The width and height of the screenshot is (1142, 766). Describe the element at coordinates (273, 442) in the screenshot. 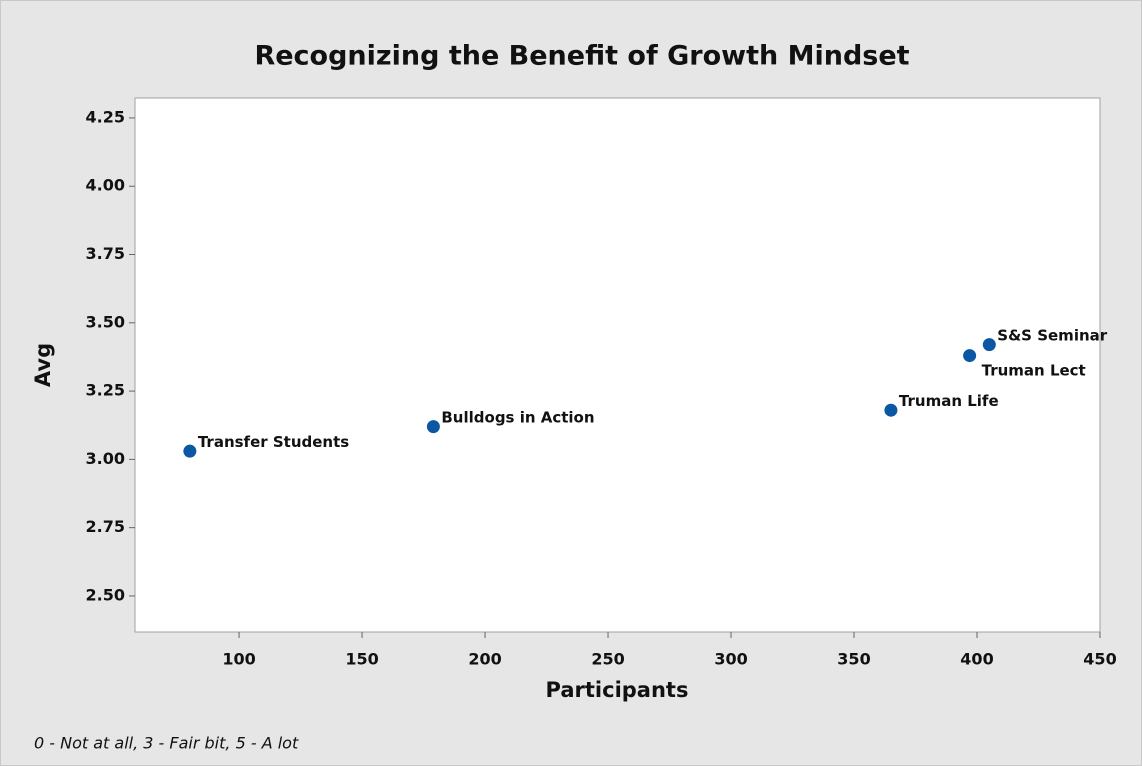

I see `point-label: Transfer Students` at that location.